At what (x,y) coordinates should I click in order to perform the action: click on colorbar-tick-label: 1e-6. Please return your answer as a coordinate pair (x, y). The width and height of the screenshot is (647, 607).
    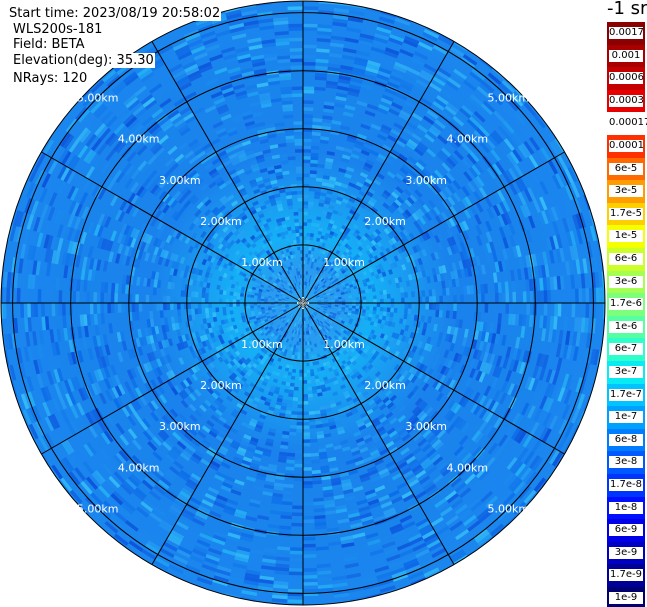
    Looking at the image, I should click on (626, 326).